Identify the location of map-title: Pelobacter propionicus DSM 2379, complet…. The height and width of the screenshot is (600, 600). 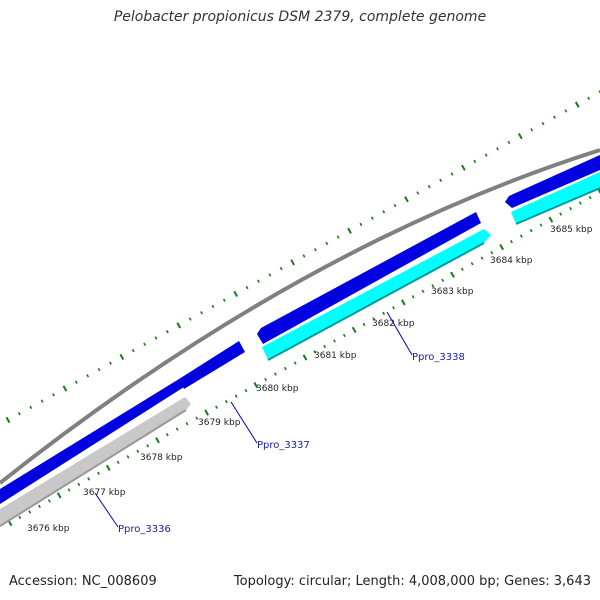
(300, 17).